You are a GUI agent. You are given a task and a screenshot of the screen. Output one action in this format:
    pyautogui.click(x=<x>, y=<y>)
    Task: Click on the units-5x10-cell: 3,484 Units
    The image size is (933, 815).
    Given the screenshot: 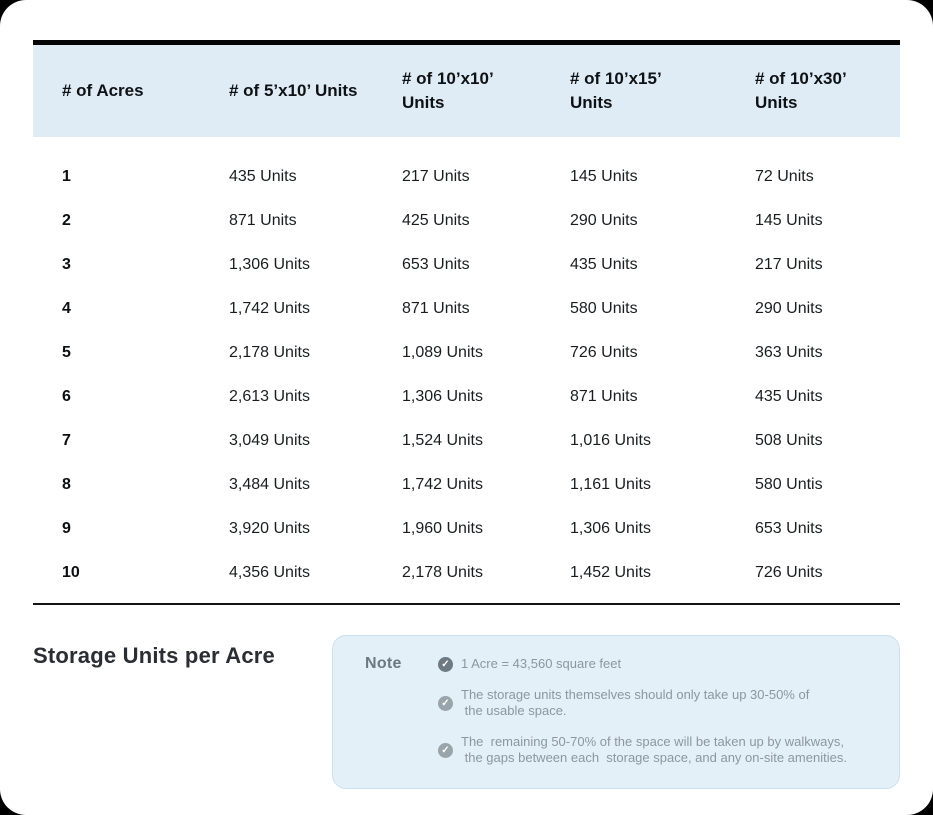 What is the action you would take?
    pyautogui.click(x=269, y=484)
    